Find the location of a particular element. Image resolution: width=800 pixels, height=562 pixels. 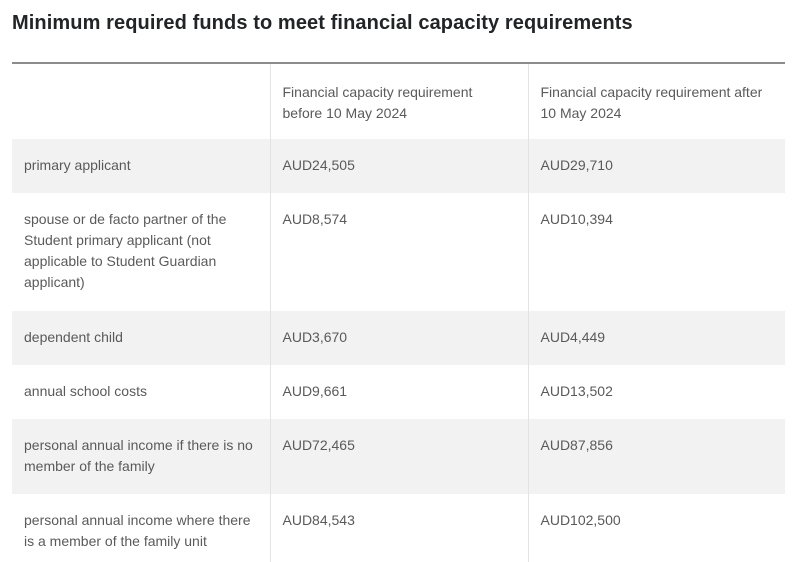

cell-before: AUD8,574 is located at coordinates (398, 252).